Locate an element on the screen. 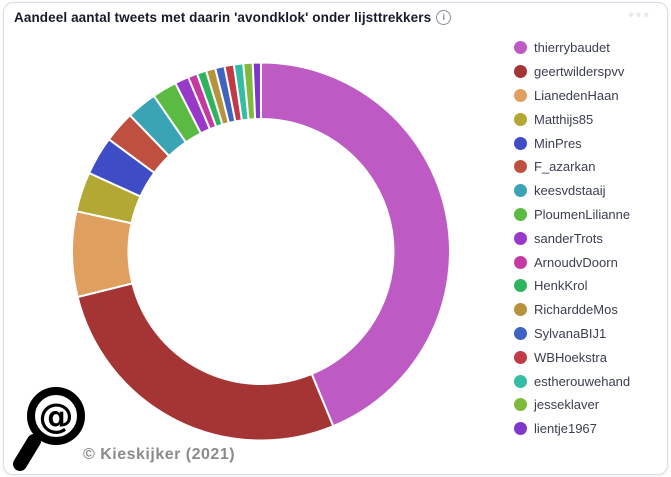  magnifier-at-logo: @ is located at coordinates (49, 429).